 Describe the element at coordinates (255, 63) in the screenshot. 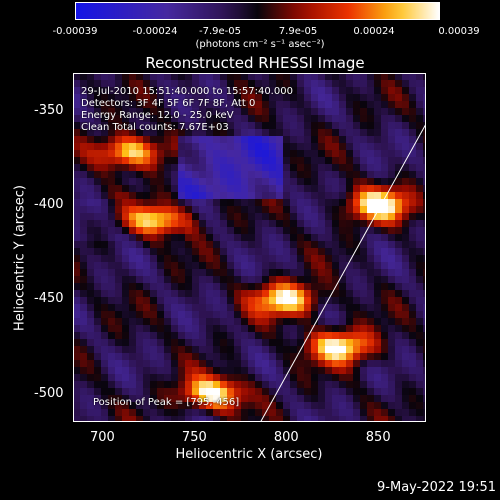

I see `chart-title: Reconstructed RHESSI Image` at that location.